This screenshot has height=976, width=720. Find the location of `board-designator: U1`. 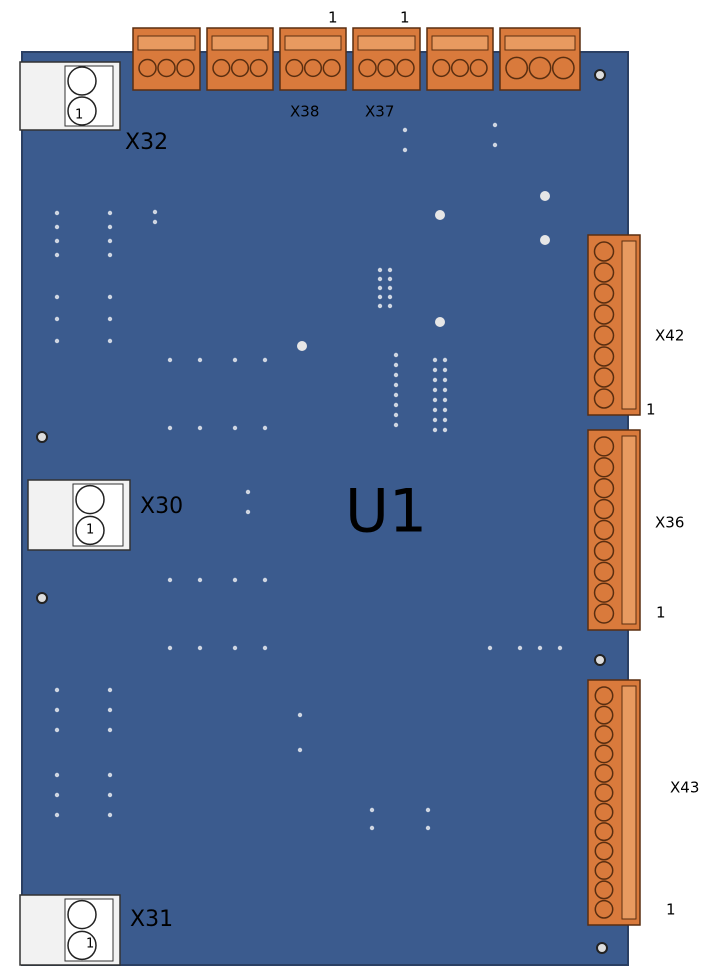

board-designator: U1 is located at coordinates (386, 512).